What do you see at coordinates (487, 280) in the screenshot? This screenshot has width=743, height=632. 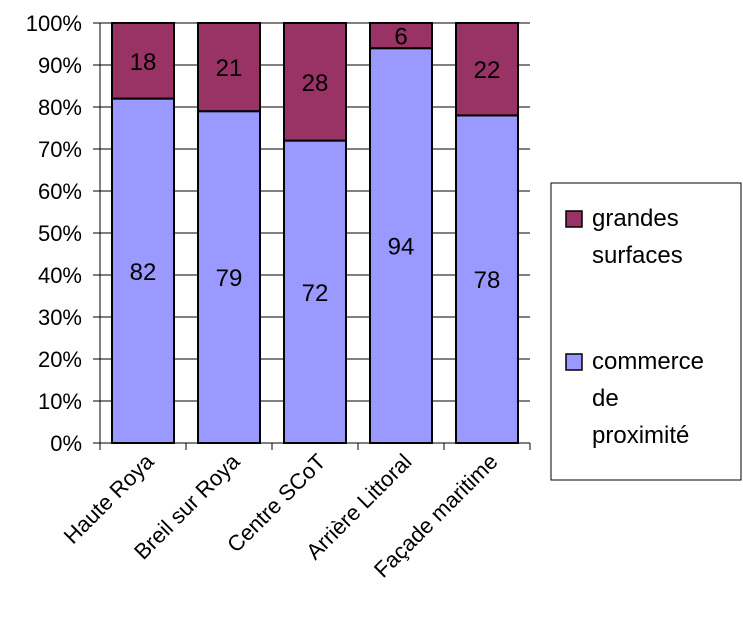 I see `data-label: 78` at bounding box center [487, 280].